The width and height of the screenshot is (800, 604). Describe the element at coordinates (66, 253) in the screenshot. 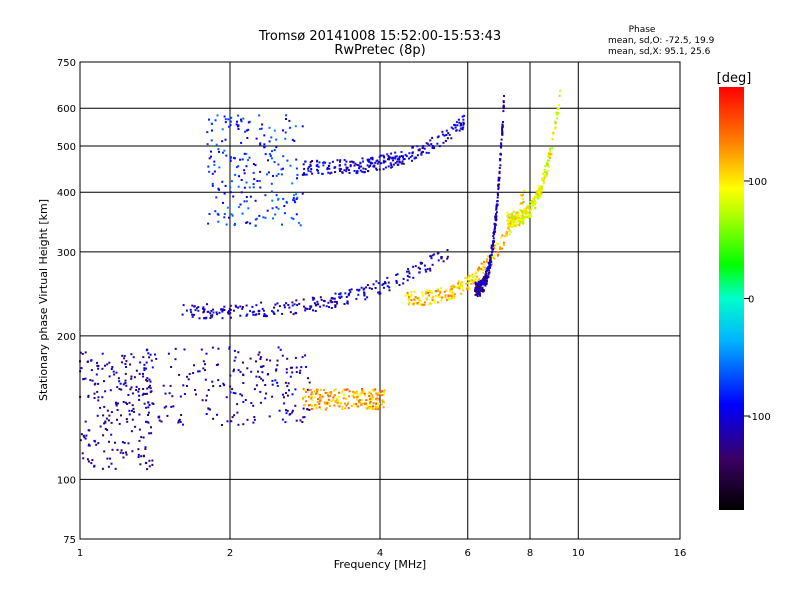

I see `y-tick-label: 300` at that location.